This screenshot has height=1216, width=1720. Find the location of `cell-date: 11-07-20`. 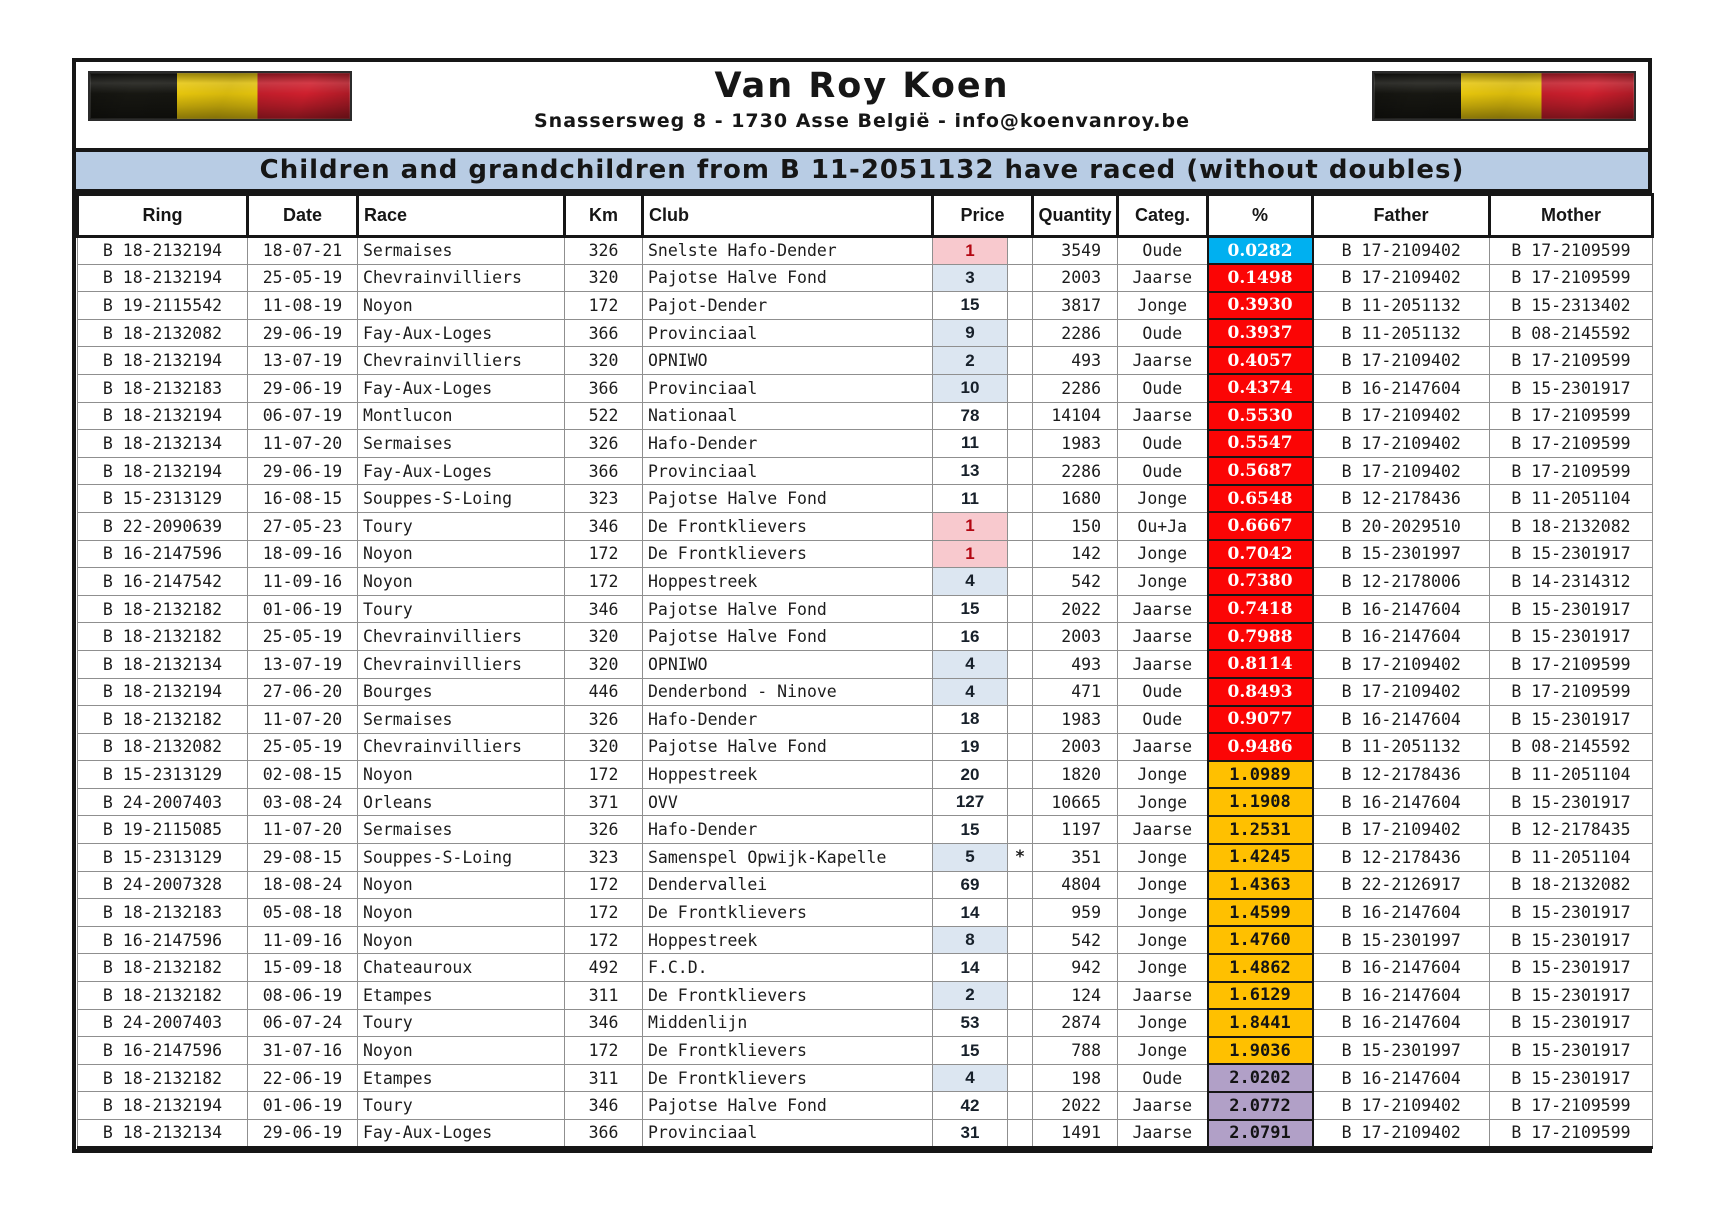

cell-date: 11-07-20 is located at coordinates (302, 443).